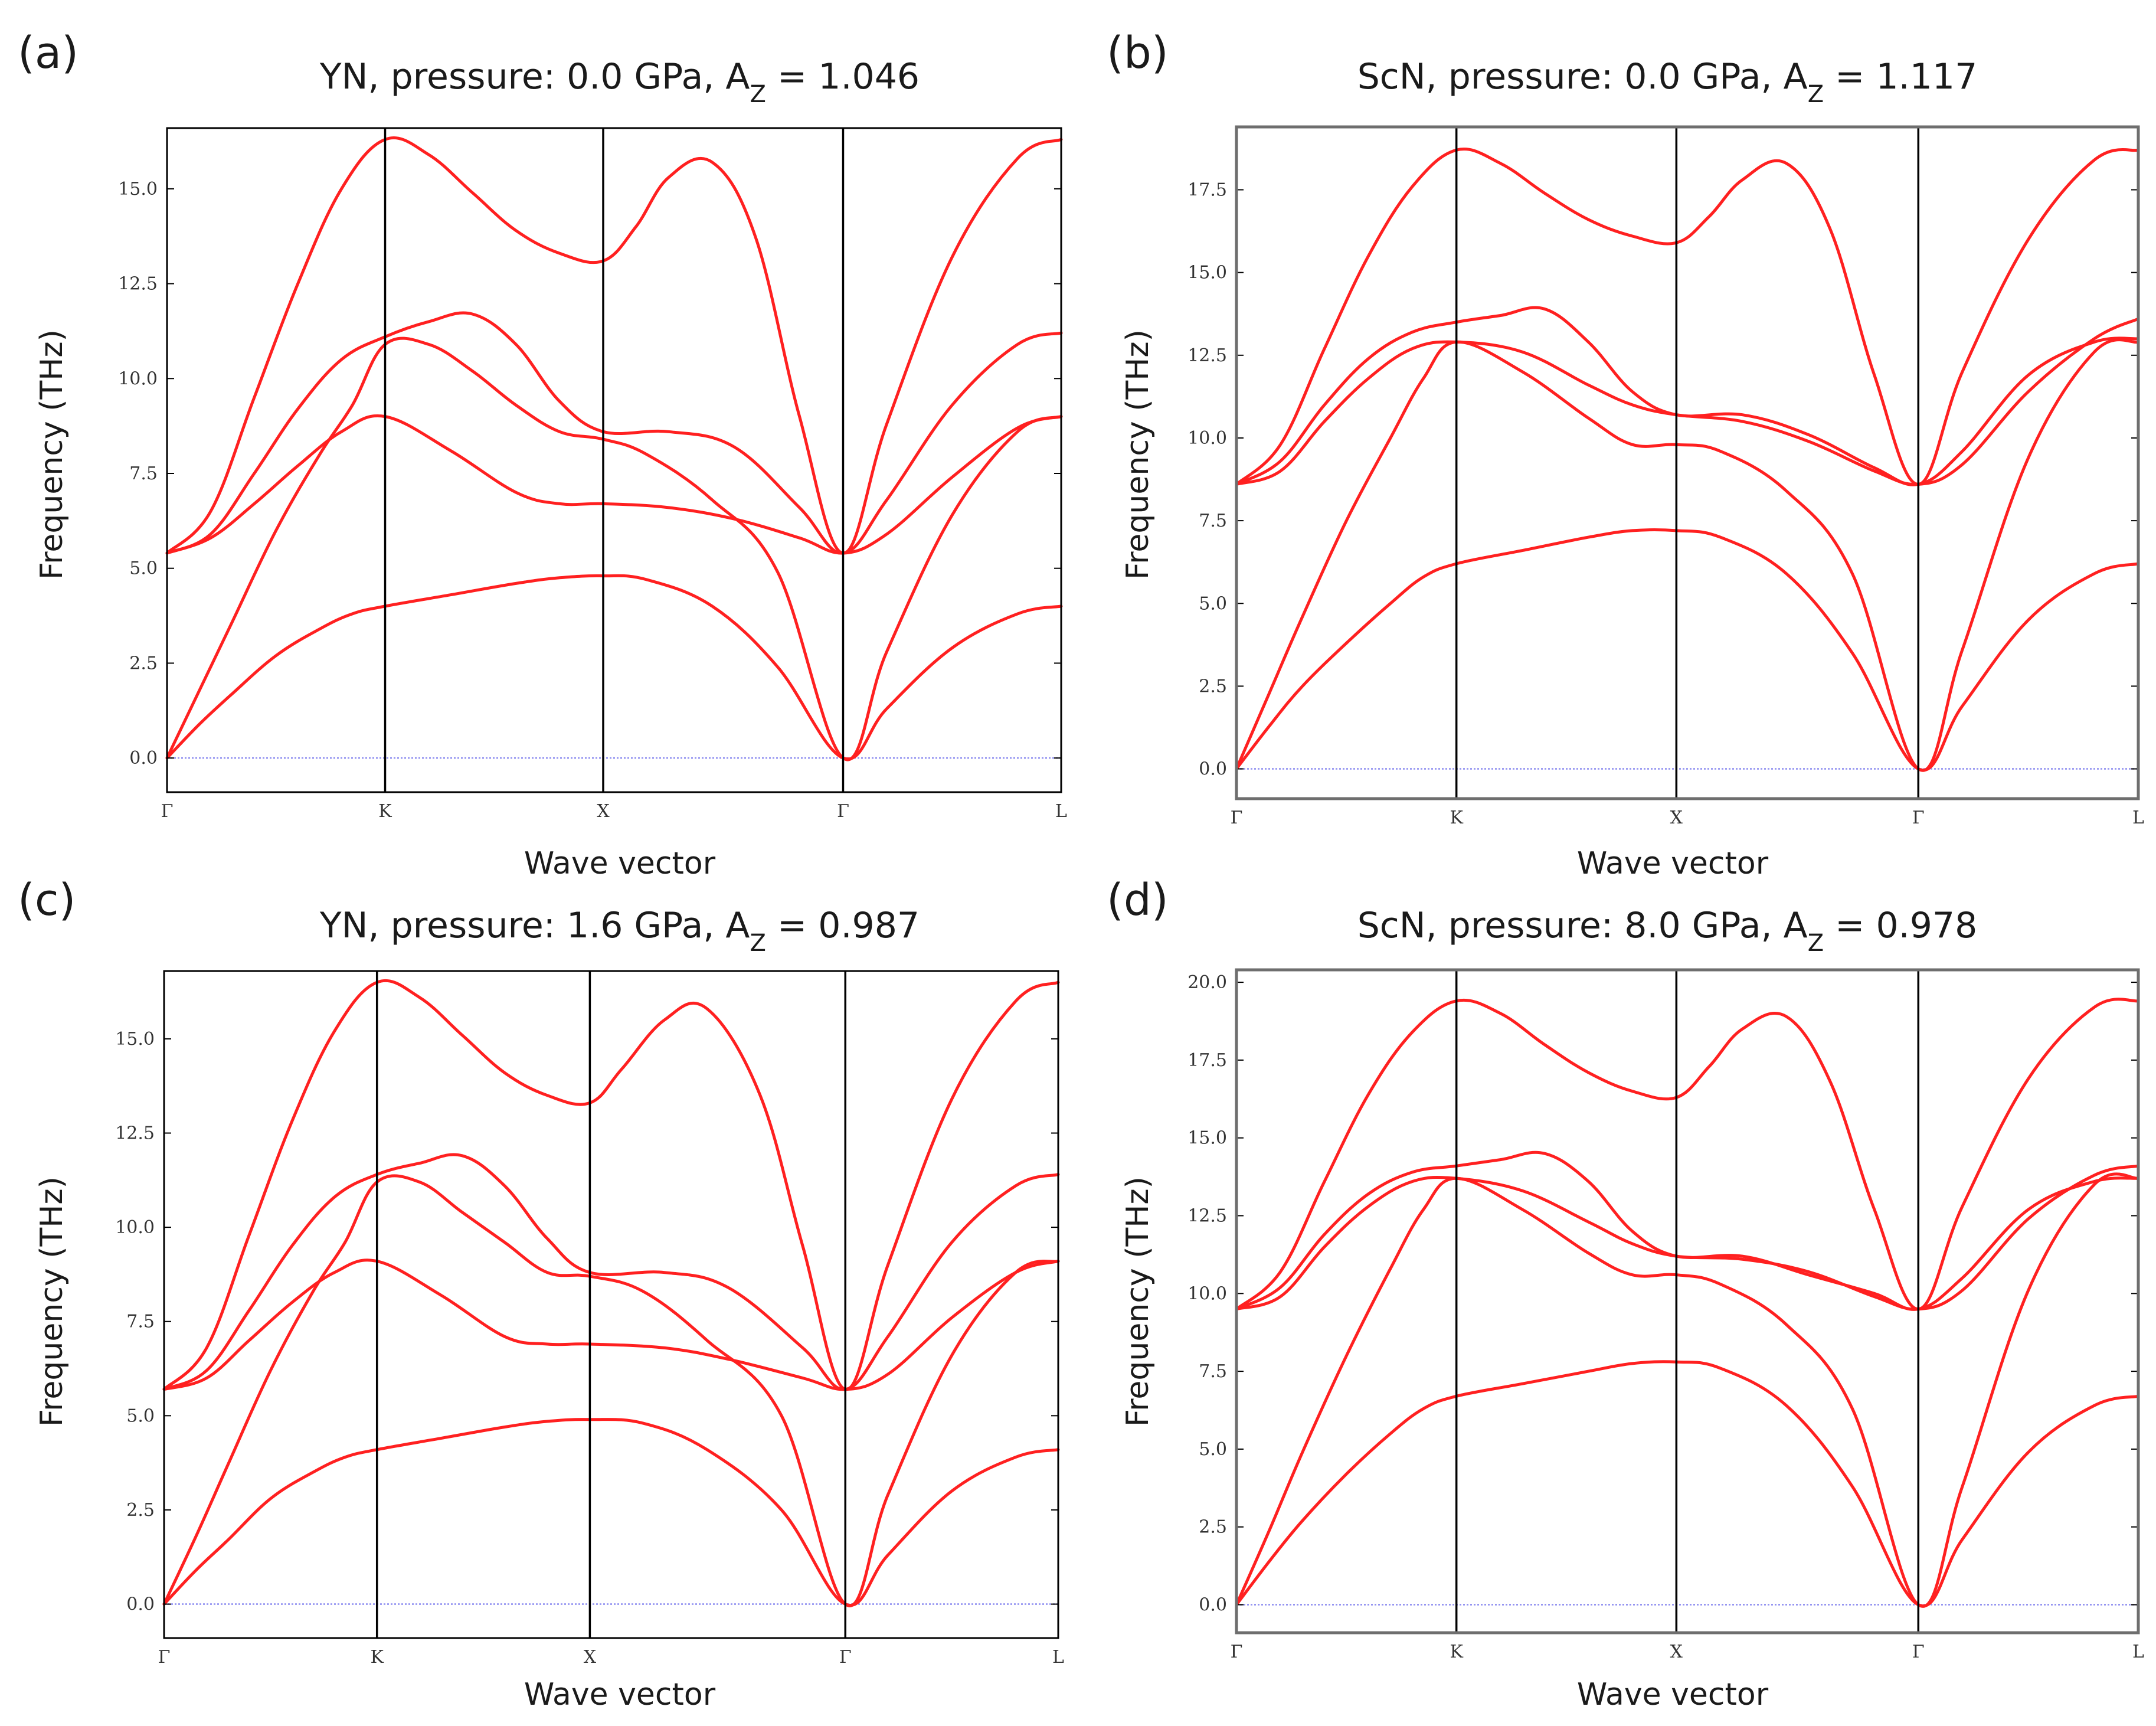 This screenshot has width=2156, height=1726. I want to click on panel-label: (d), so click(1138, 900).